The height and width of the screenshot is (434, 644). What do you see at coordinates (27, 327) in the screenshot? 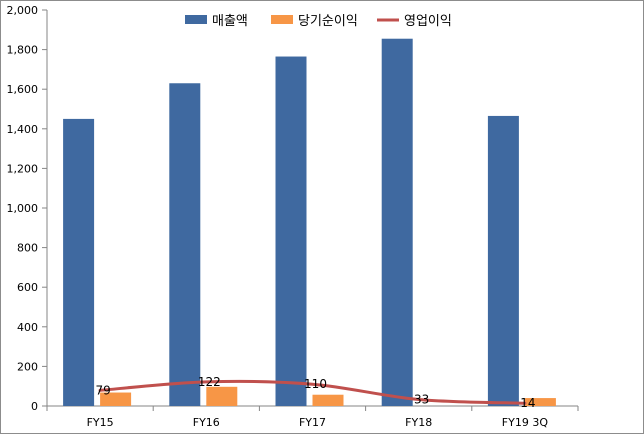
I see `y-tick-label: 400` at bounding box center [27, 327].